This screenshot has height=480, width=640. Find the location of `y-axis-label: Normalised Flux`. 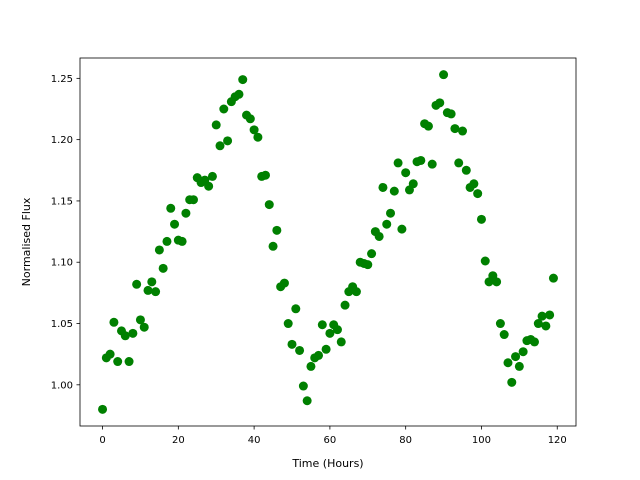

y-axis-label: Normalised Flux is located at coordinates (26, 241).